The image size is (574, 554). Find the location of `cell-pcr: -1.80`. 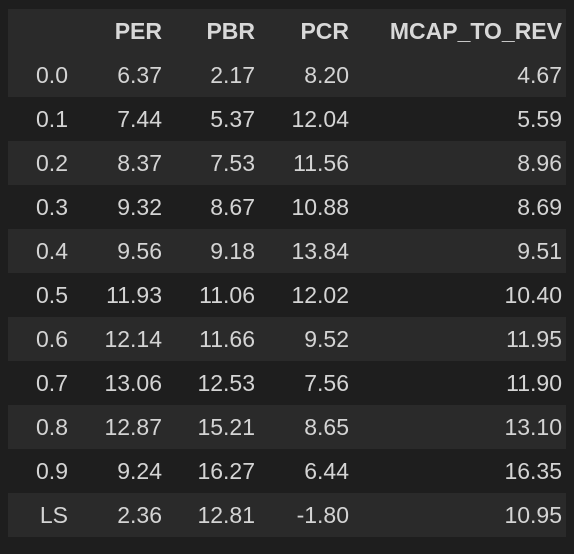

cell-pcr: -1.80 is located at coordinates (322, 514).